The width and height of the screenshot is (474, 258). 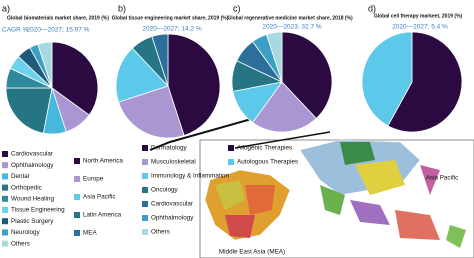 What do you see at coordinates (102, 215) in the screenshot?
I see `legend-label: Latin America` at bounding box center [102, 215].